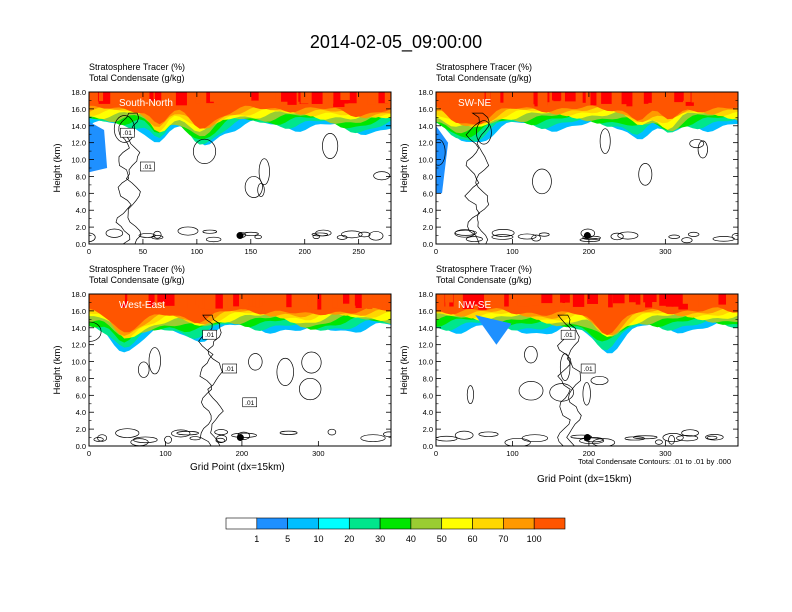  Describe the element at coordinates (137, 269) in the screenshot. I see `panel3-label-line1: Stratosphere Tracer (%)` at that location.